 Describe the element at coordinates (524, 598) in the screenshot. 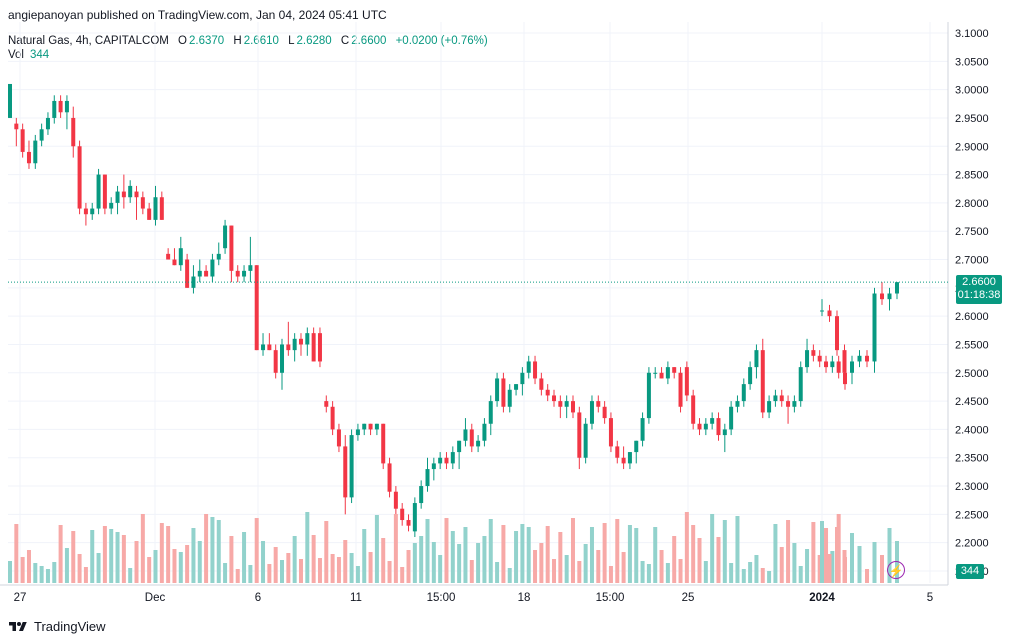

I see `x-tick-label: 18` at that location.